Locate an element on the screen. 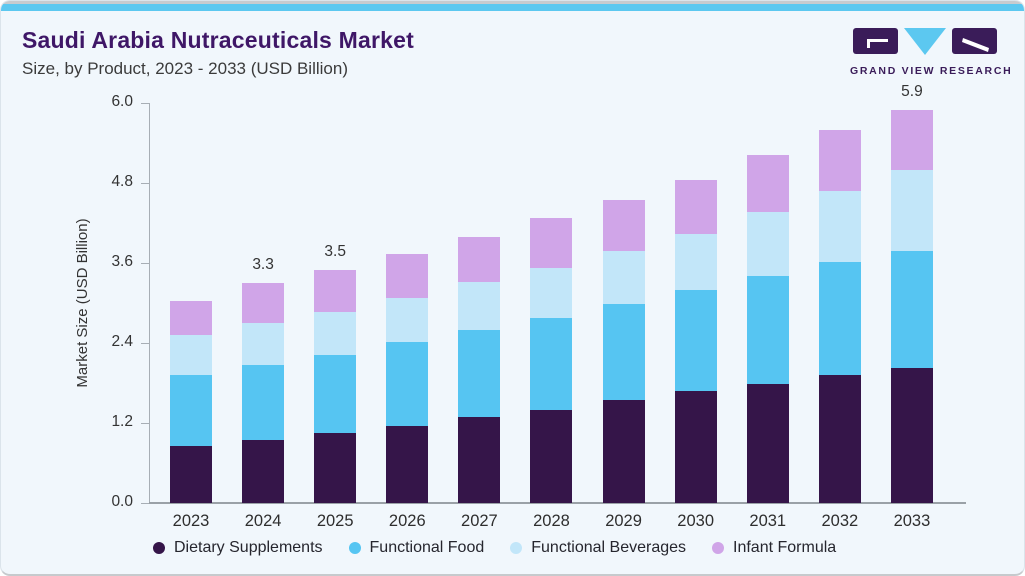 The image size is (1025, 576). bar-total-label: 5.9 is located at coordinates (912, 91).